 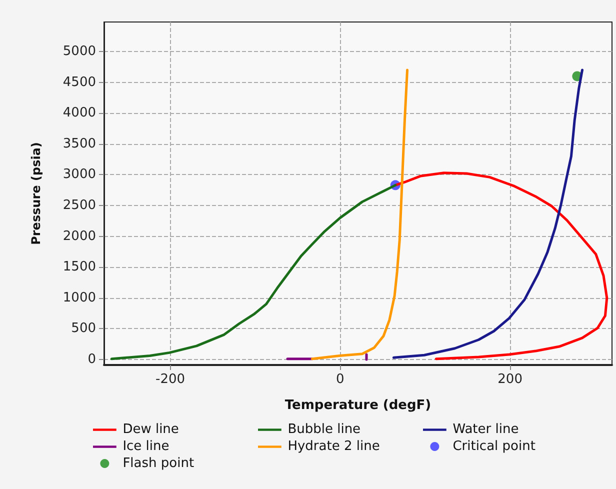 What do you see at coordinates (324, 429) in the screenshot?
I see `legend-label: Bubble line` at bounding box center [324, 429].